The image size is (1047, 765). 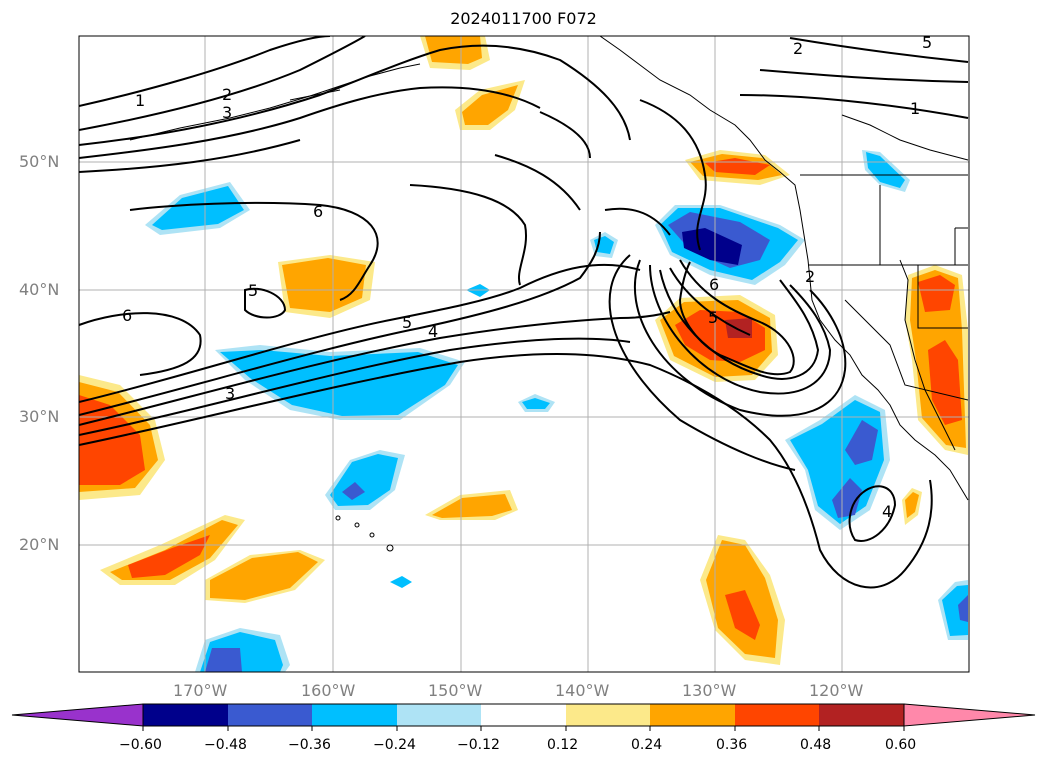 What do you see at coordinates (309, 745) in the screenshot?
I see `colorbar-tick-label: −0.36` at bounding box center [309, 745].